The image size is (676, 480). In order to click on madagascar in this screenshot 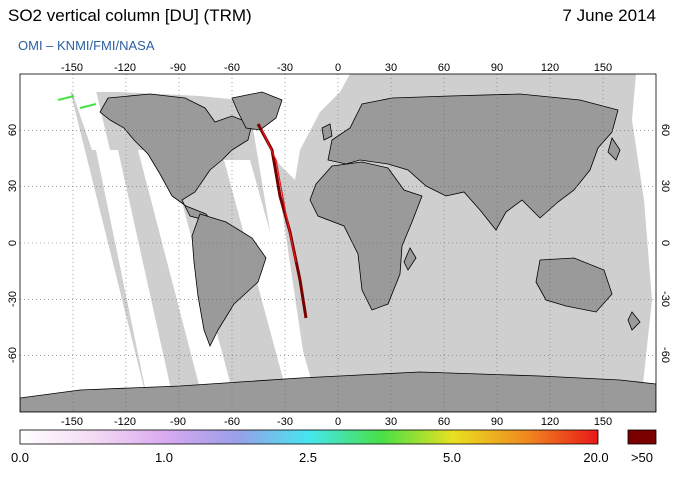, I will do `click(410, 259)`.